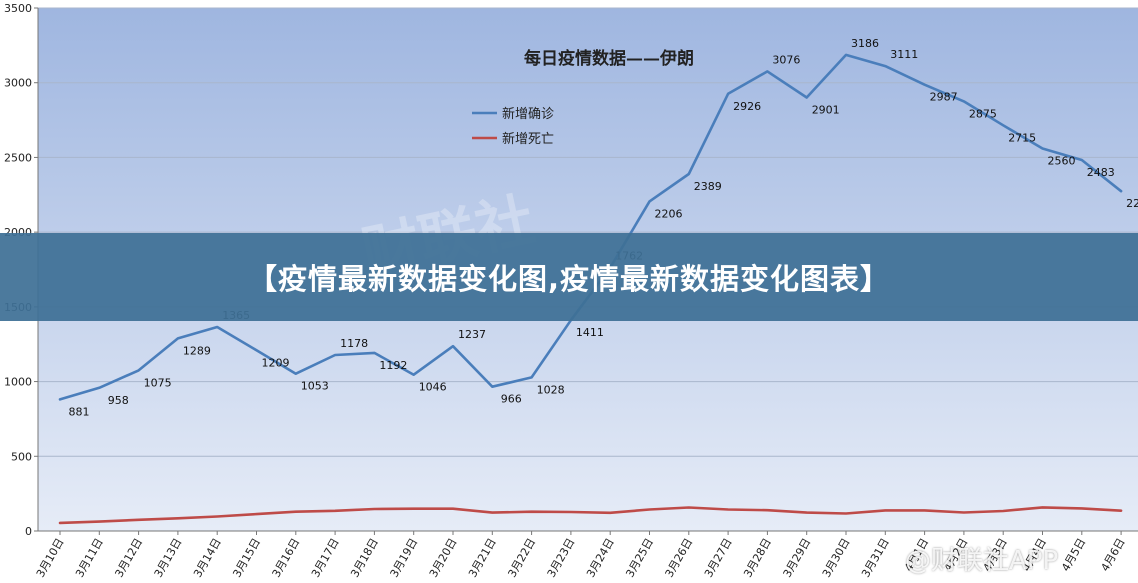 Image resolution: width=1138 pixels, height=583 pixels. I want to click on y-tick-label: 3500, so click(18, 8).